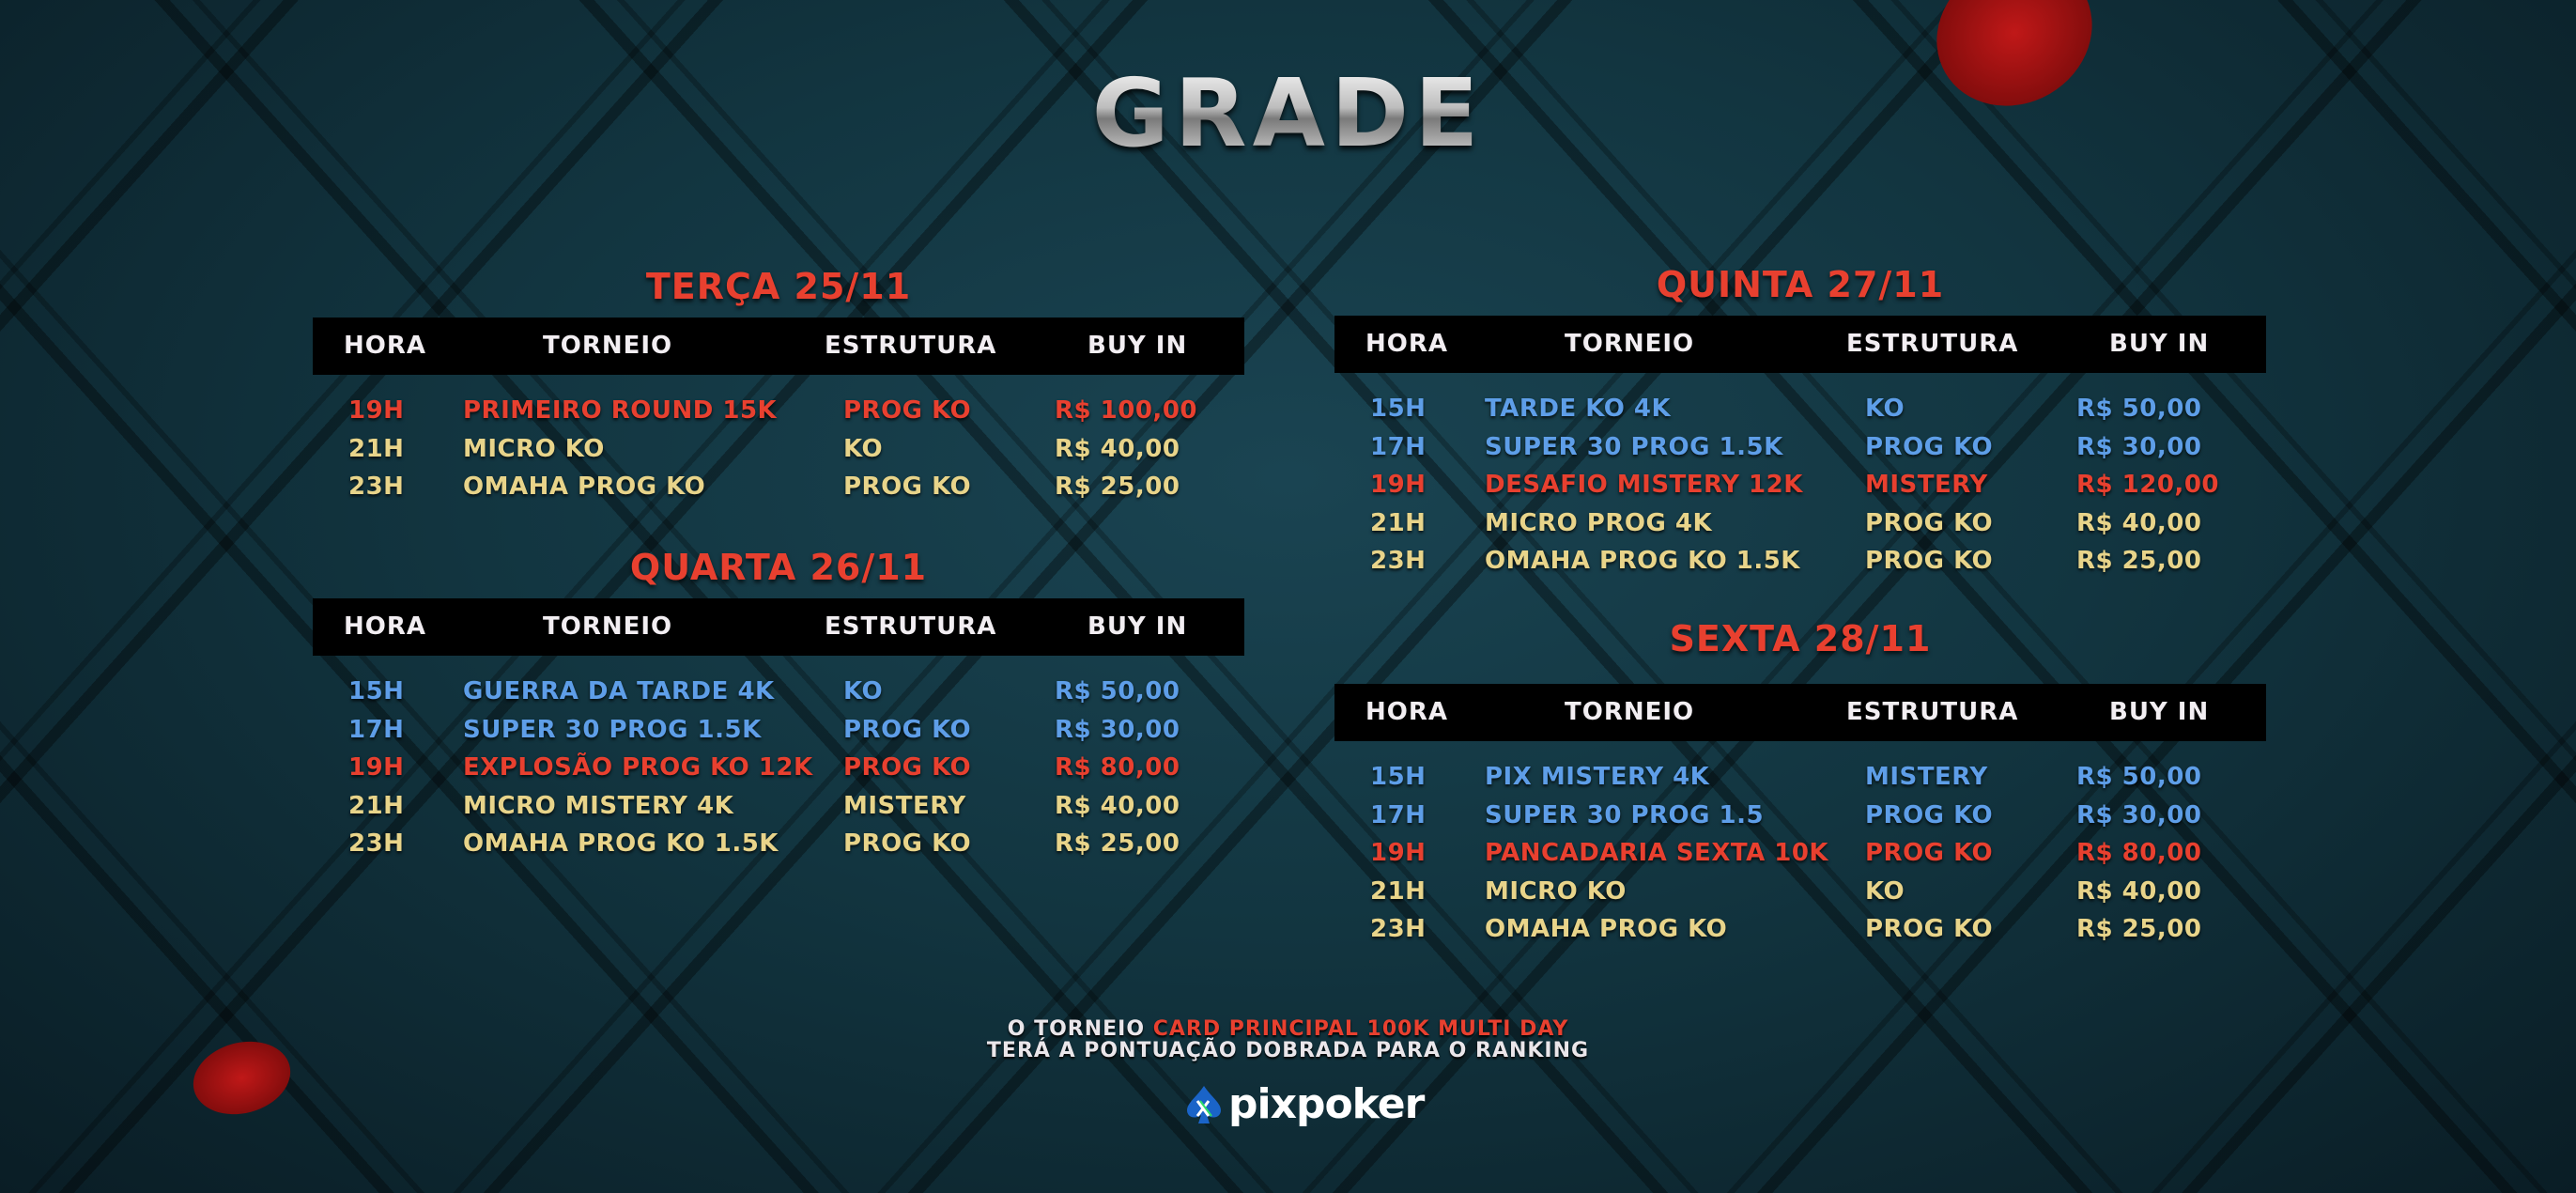 This screenshot has height=1193, width=2576. I want to click on table-row: 15H PIX MISTERY 4K MISTERY R$ 50,00, so click(1800, 781).